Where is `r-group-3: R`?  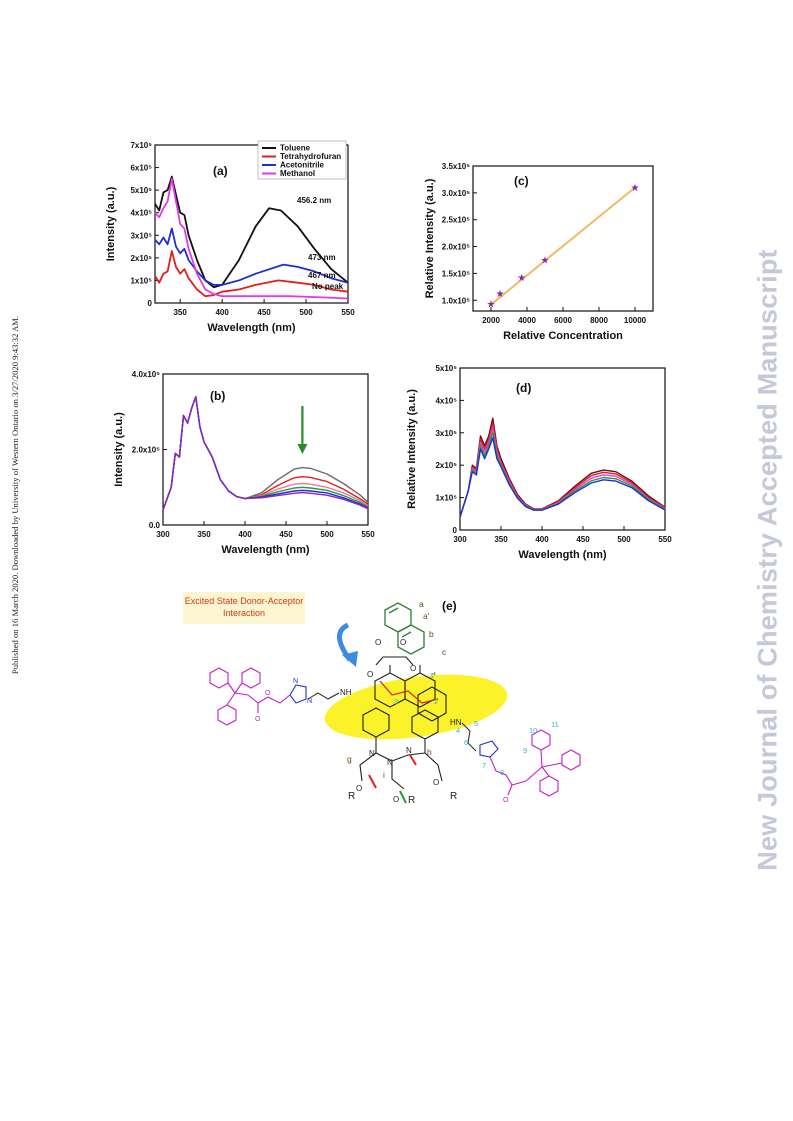
r-group-3: R is located at coordinates (411, 800).